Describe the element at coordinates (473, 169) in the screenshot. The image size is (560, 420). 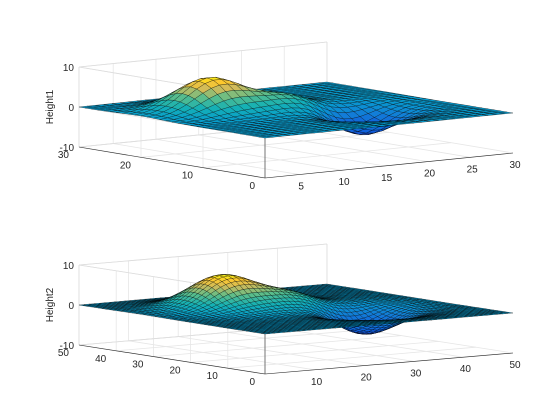
I see `x-tick-label: 25` at that location.